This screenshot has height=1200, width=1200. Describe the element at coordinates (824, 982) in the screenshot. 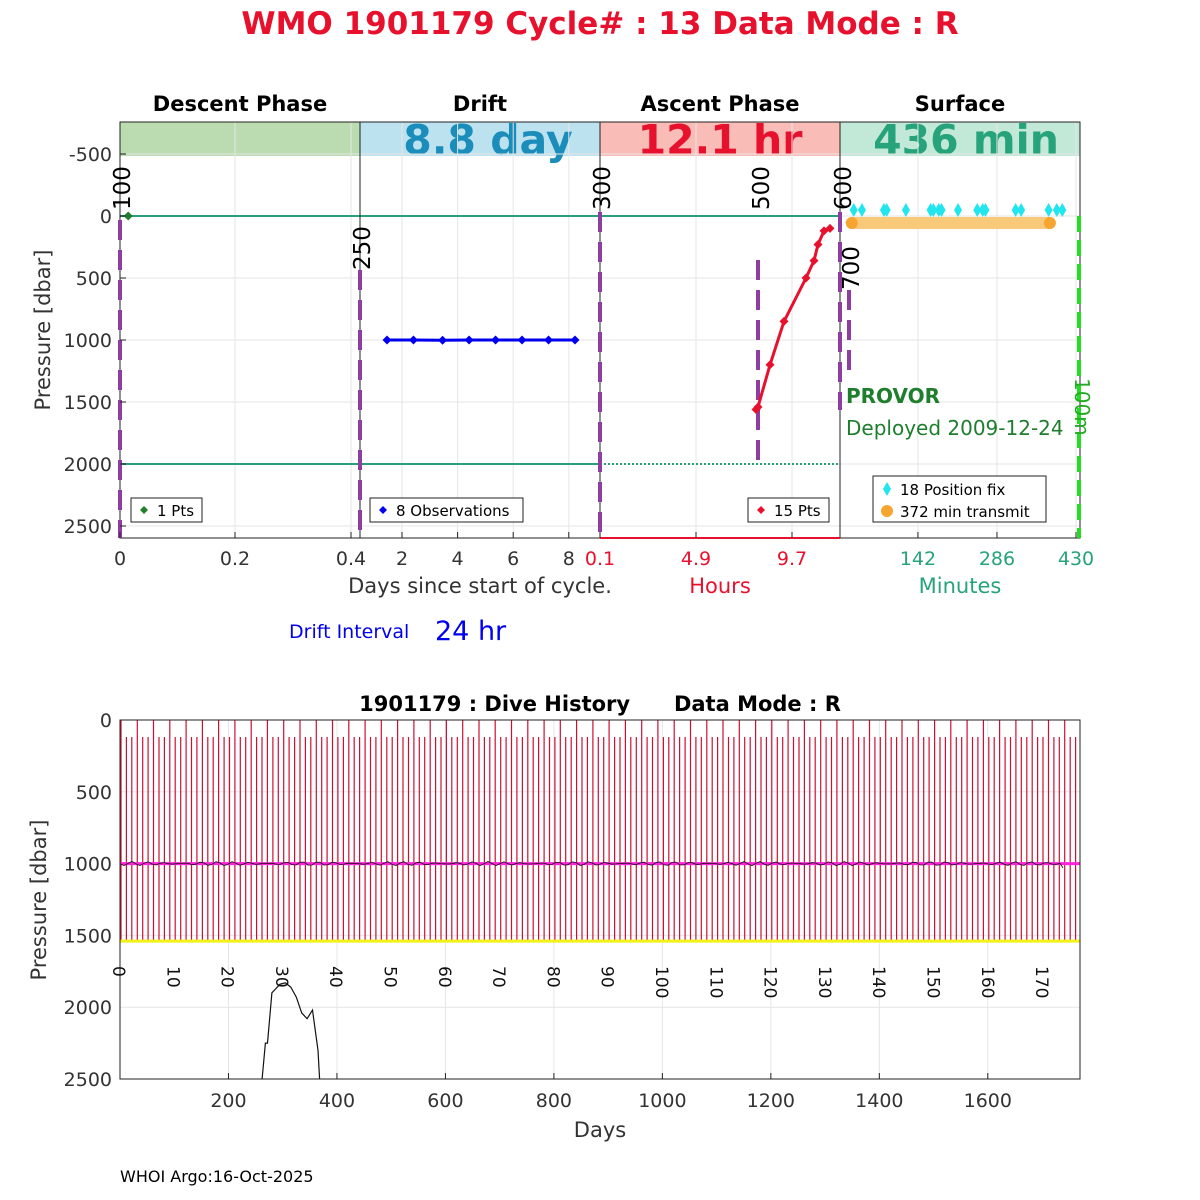

I see `history-cycle-tick-label: 130` at that location.